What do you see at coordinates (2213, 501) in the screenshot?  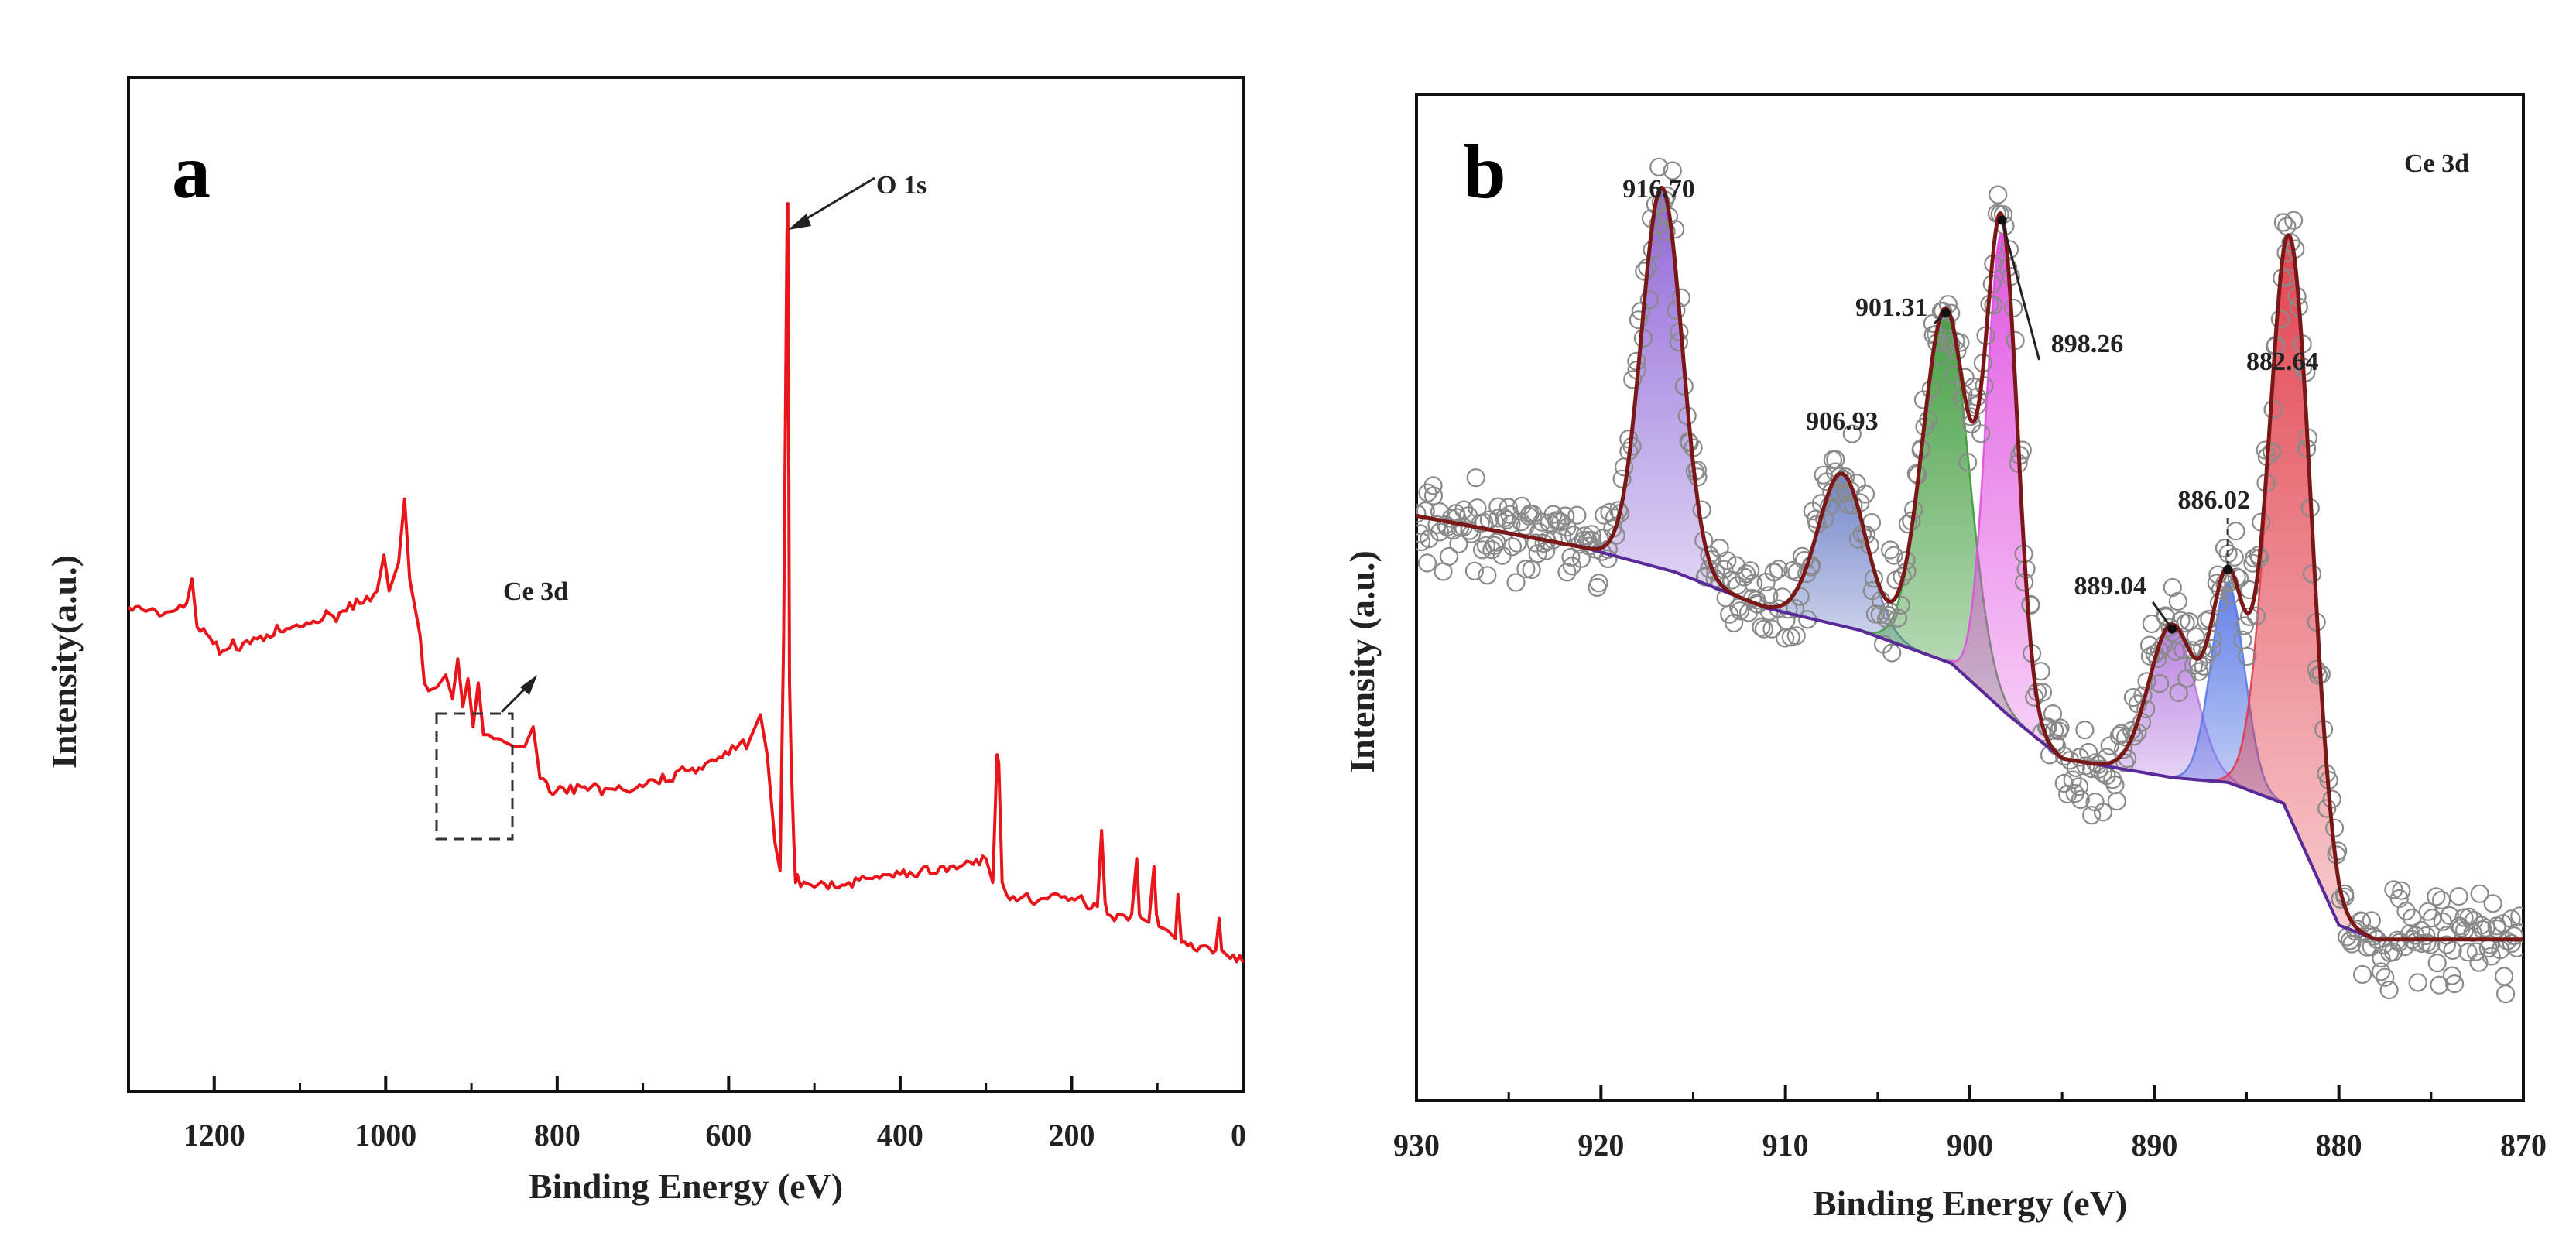 I see `peak-label-886.02: 886.02` at bounding box center [2213, 501].